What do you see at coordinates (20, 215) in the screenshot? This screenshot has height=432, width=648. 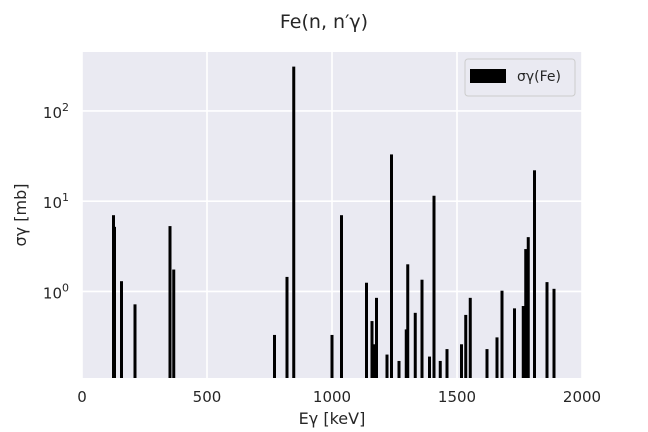 I see `y-axis-label: σγ [mb]` at bounding box center [20, 215].